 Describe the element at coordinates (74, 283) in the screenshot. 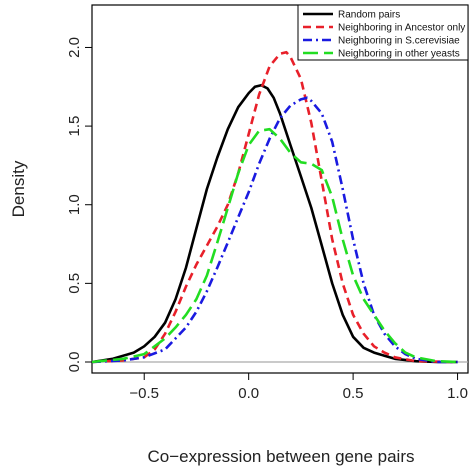

I see `y-tick-label: 0.5` at that location.